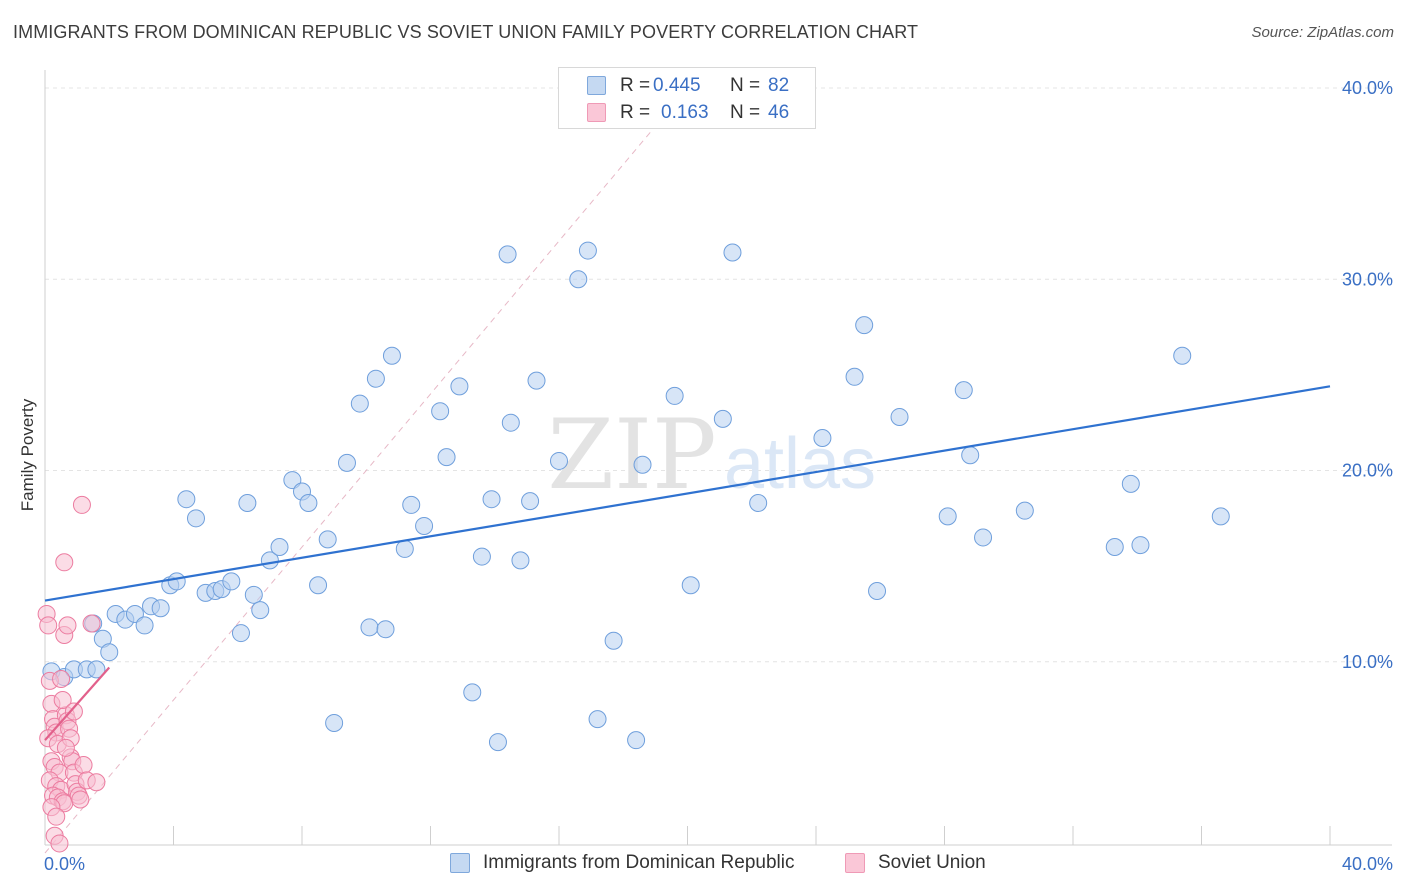 The width and height of the screenshot is (1406, 892). I want to click on bottom-legend-swatch-dominican, so click(460, 863).